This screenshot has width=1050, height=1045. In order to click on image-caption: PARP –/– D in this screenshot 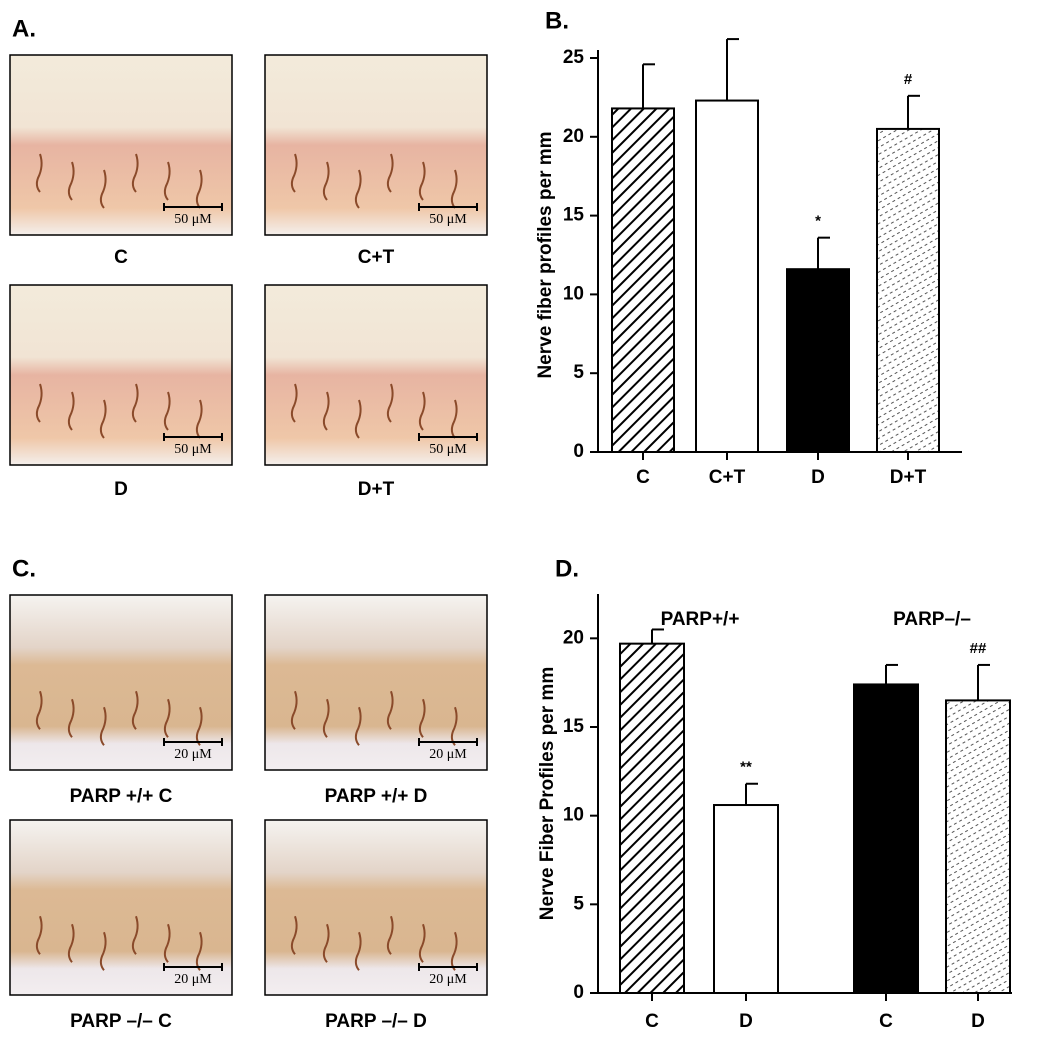, I will do `click(376, 1021)`.